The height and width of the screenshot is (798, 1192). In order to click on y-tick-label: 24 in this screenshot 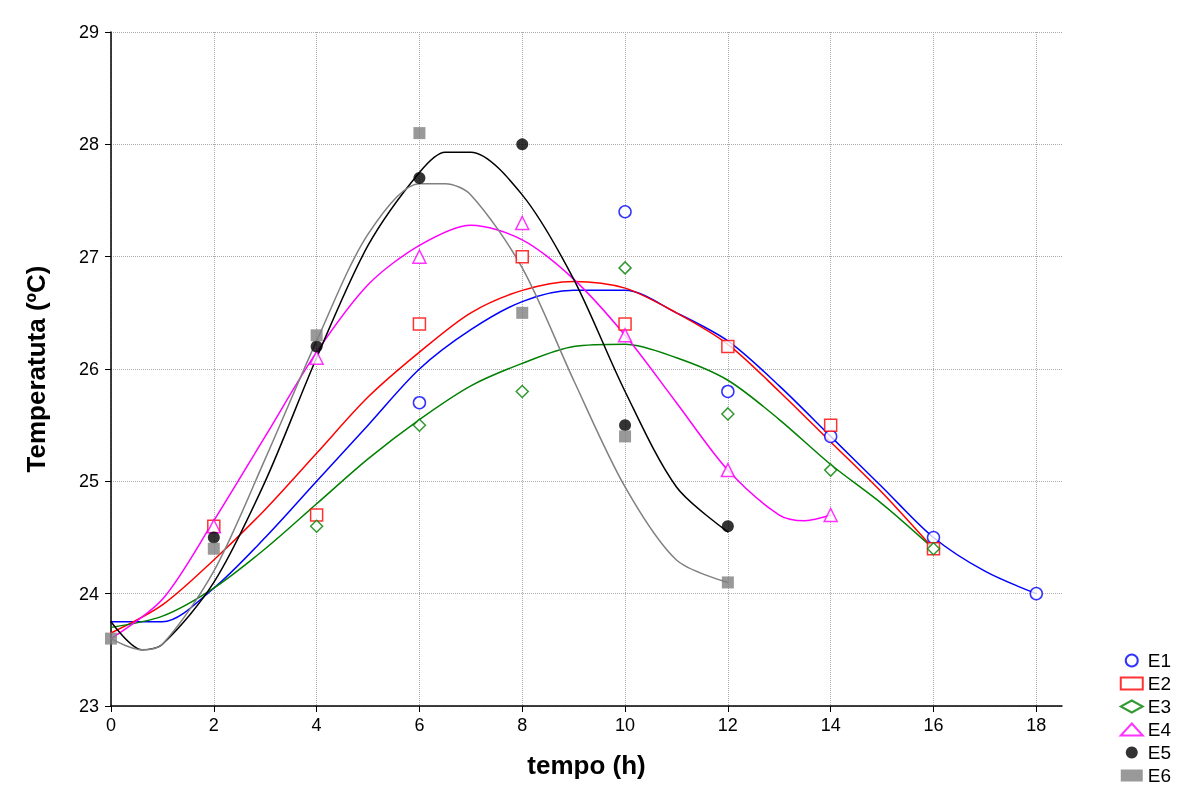, I will do `click(88, 593)`.